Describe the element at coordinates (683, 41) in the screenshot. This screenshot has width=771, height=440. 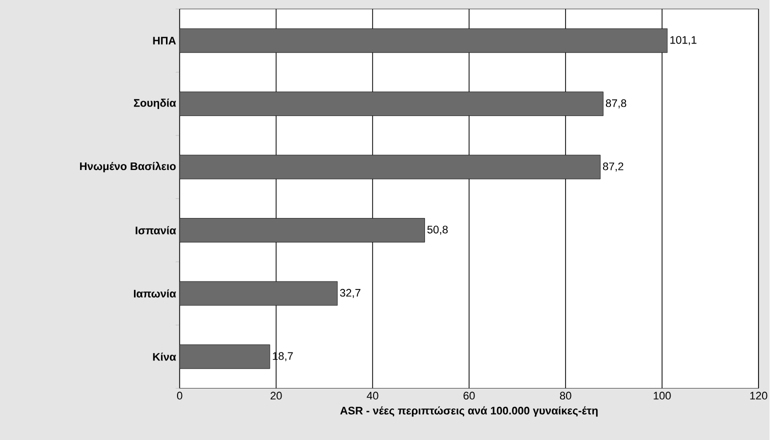
I see `data-label: 101,1` at that location.